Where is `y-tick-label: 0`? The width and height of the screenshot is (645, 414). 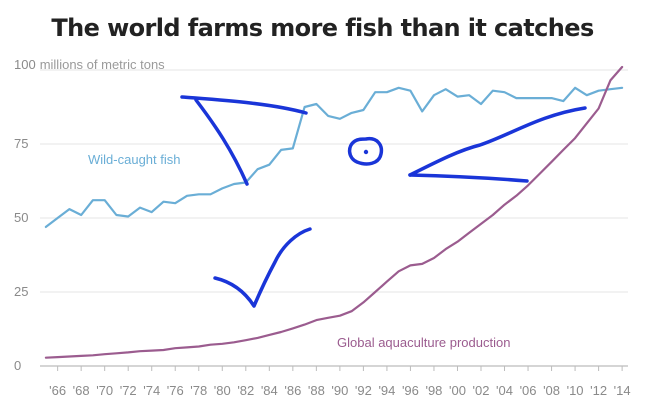
y-tick-label: 0 is located at coordinates (17, 365).